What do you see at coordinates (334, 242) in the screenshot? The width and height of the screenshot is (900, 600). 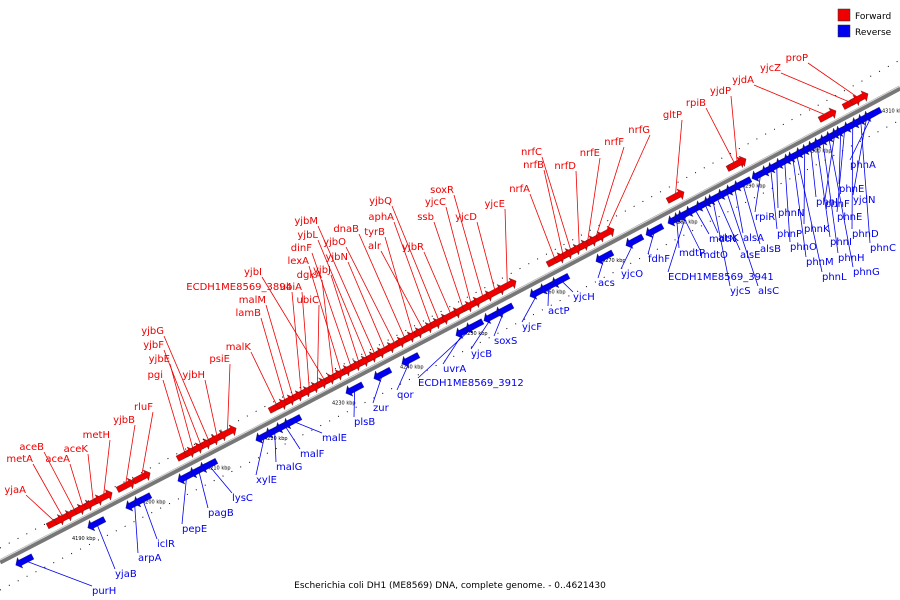 I see `gene-label: yjbO` at bounding box center [334, 242].